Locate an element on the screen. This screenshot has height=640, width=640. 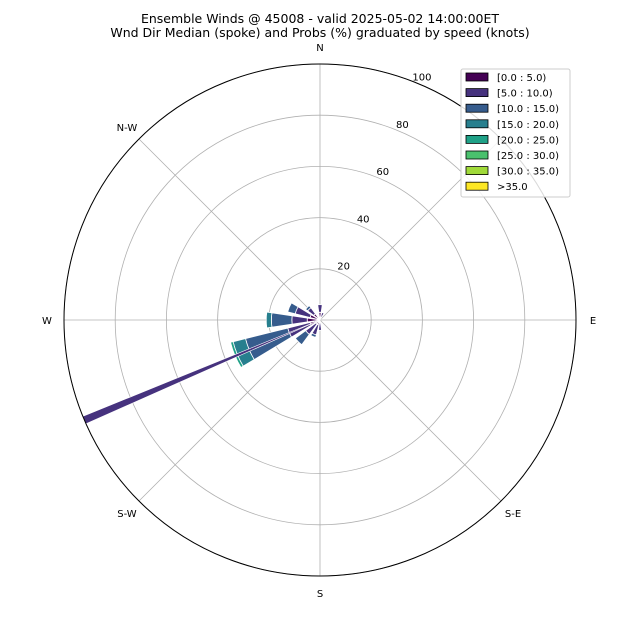
legend-label: [15.0 : 20.0) is located at coordinates (528, 125).